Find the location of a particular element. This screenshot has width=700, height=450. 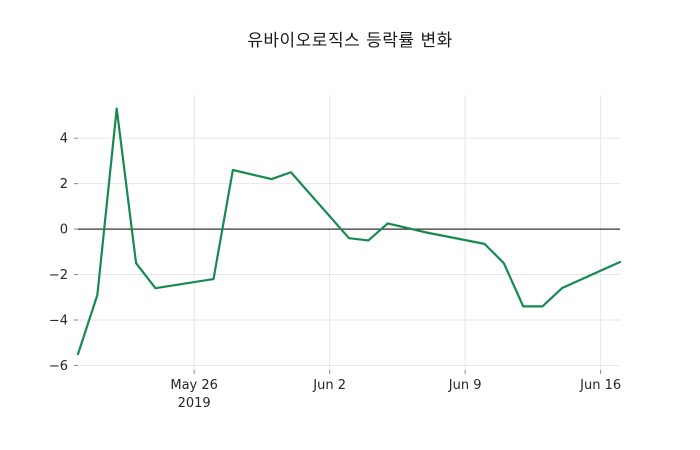

y-tick-label: −6 is located at coordinates (58, 366).